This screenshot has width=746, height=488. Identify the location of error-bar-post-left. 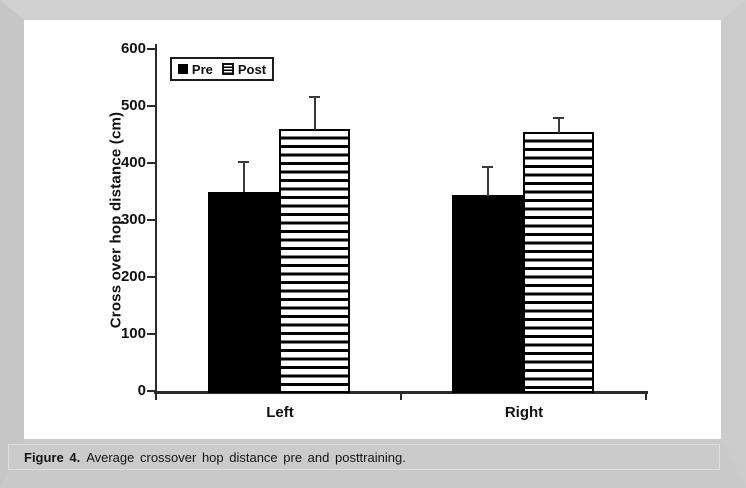
(314, 113).